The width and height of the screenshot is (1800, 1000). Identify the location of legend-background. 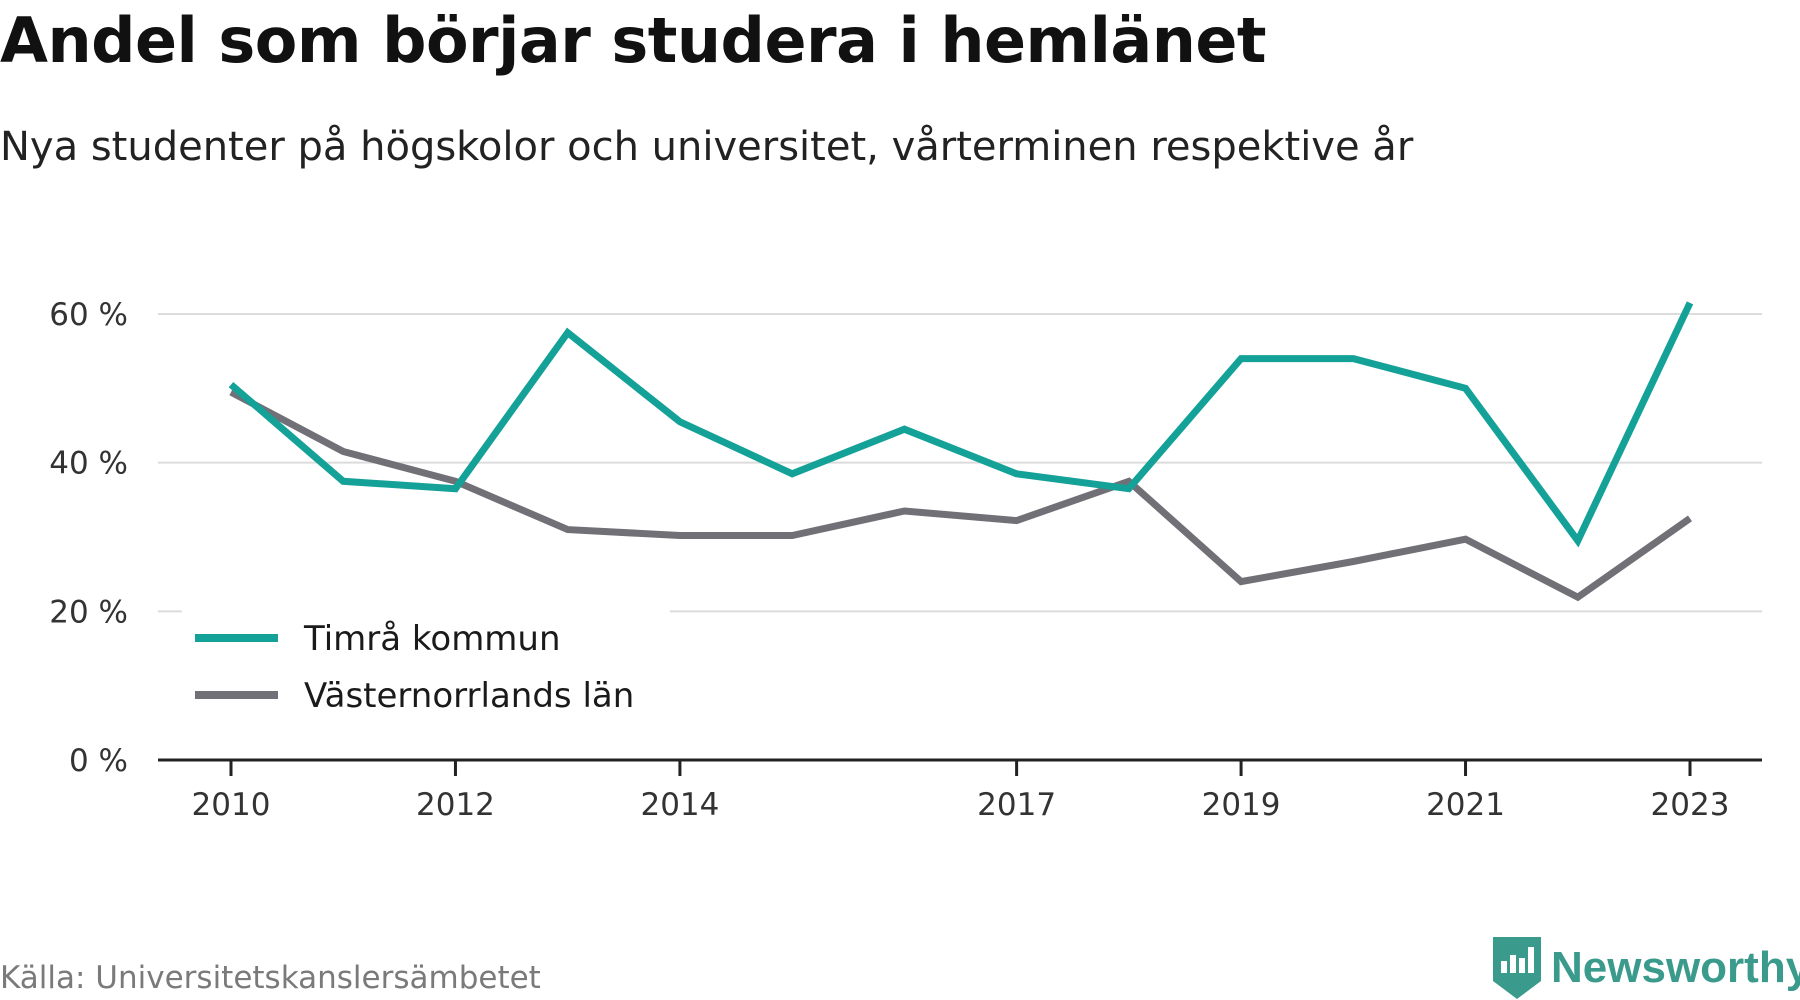
(426, 671).